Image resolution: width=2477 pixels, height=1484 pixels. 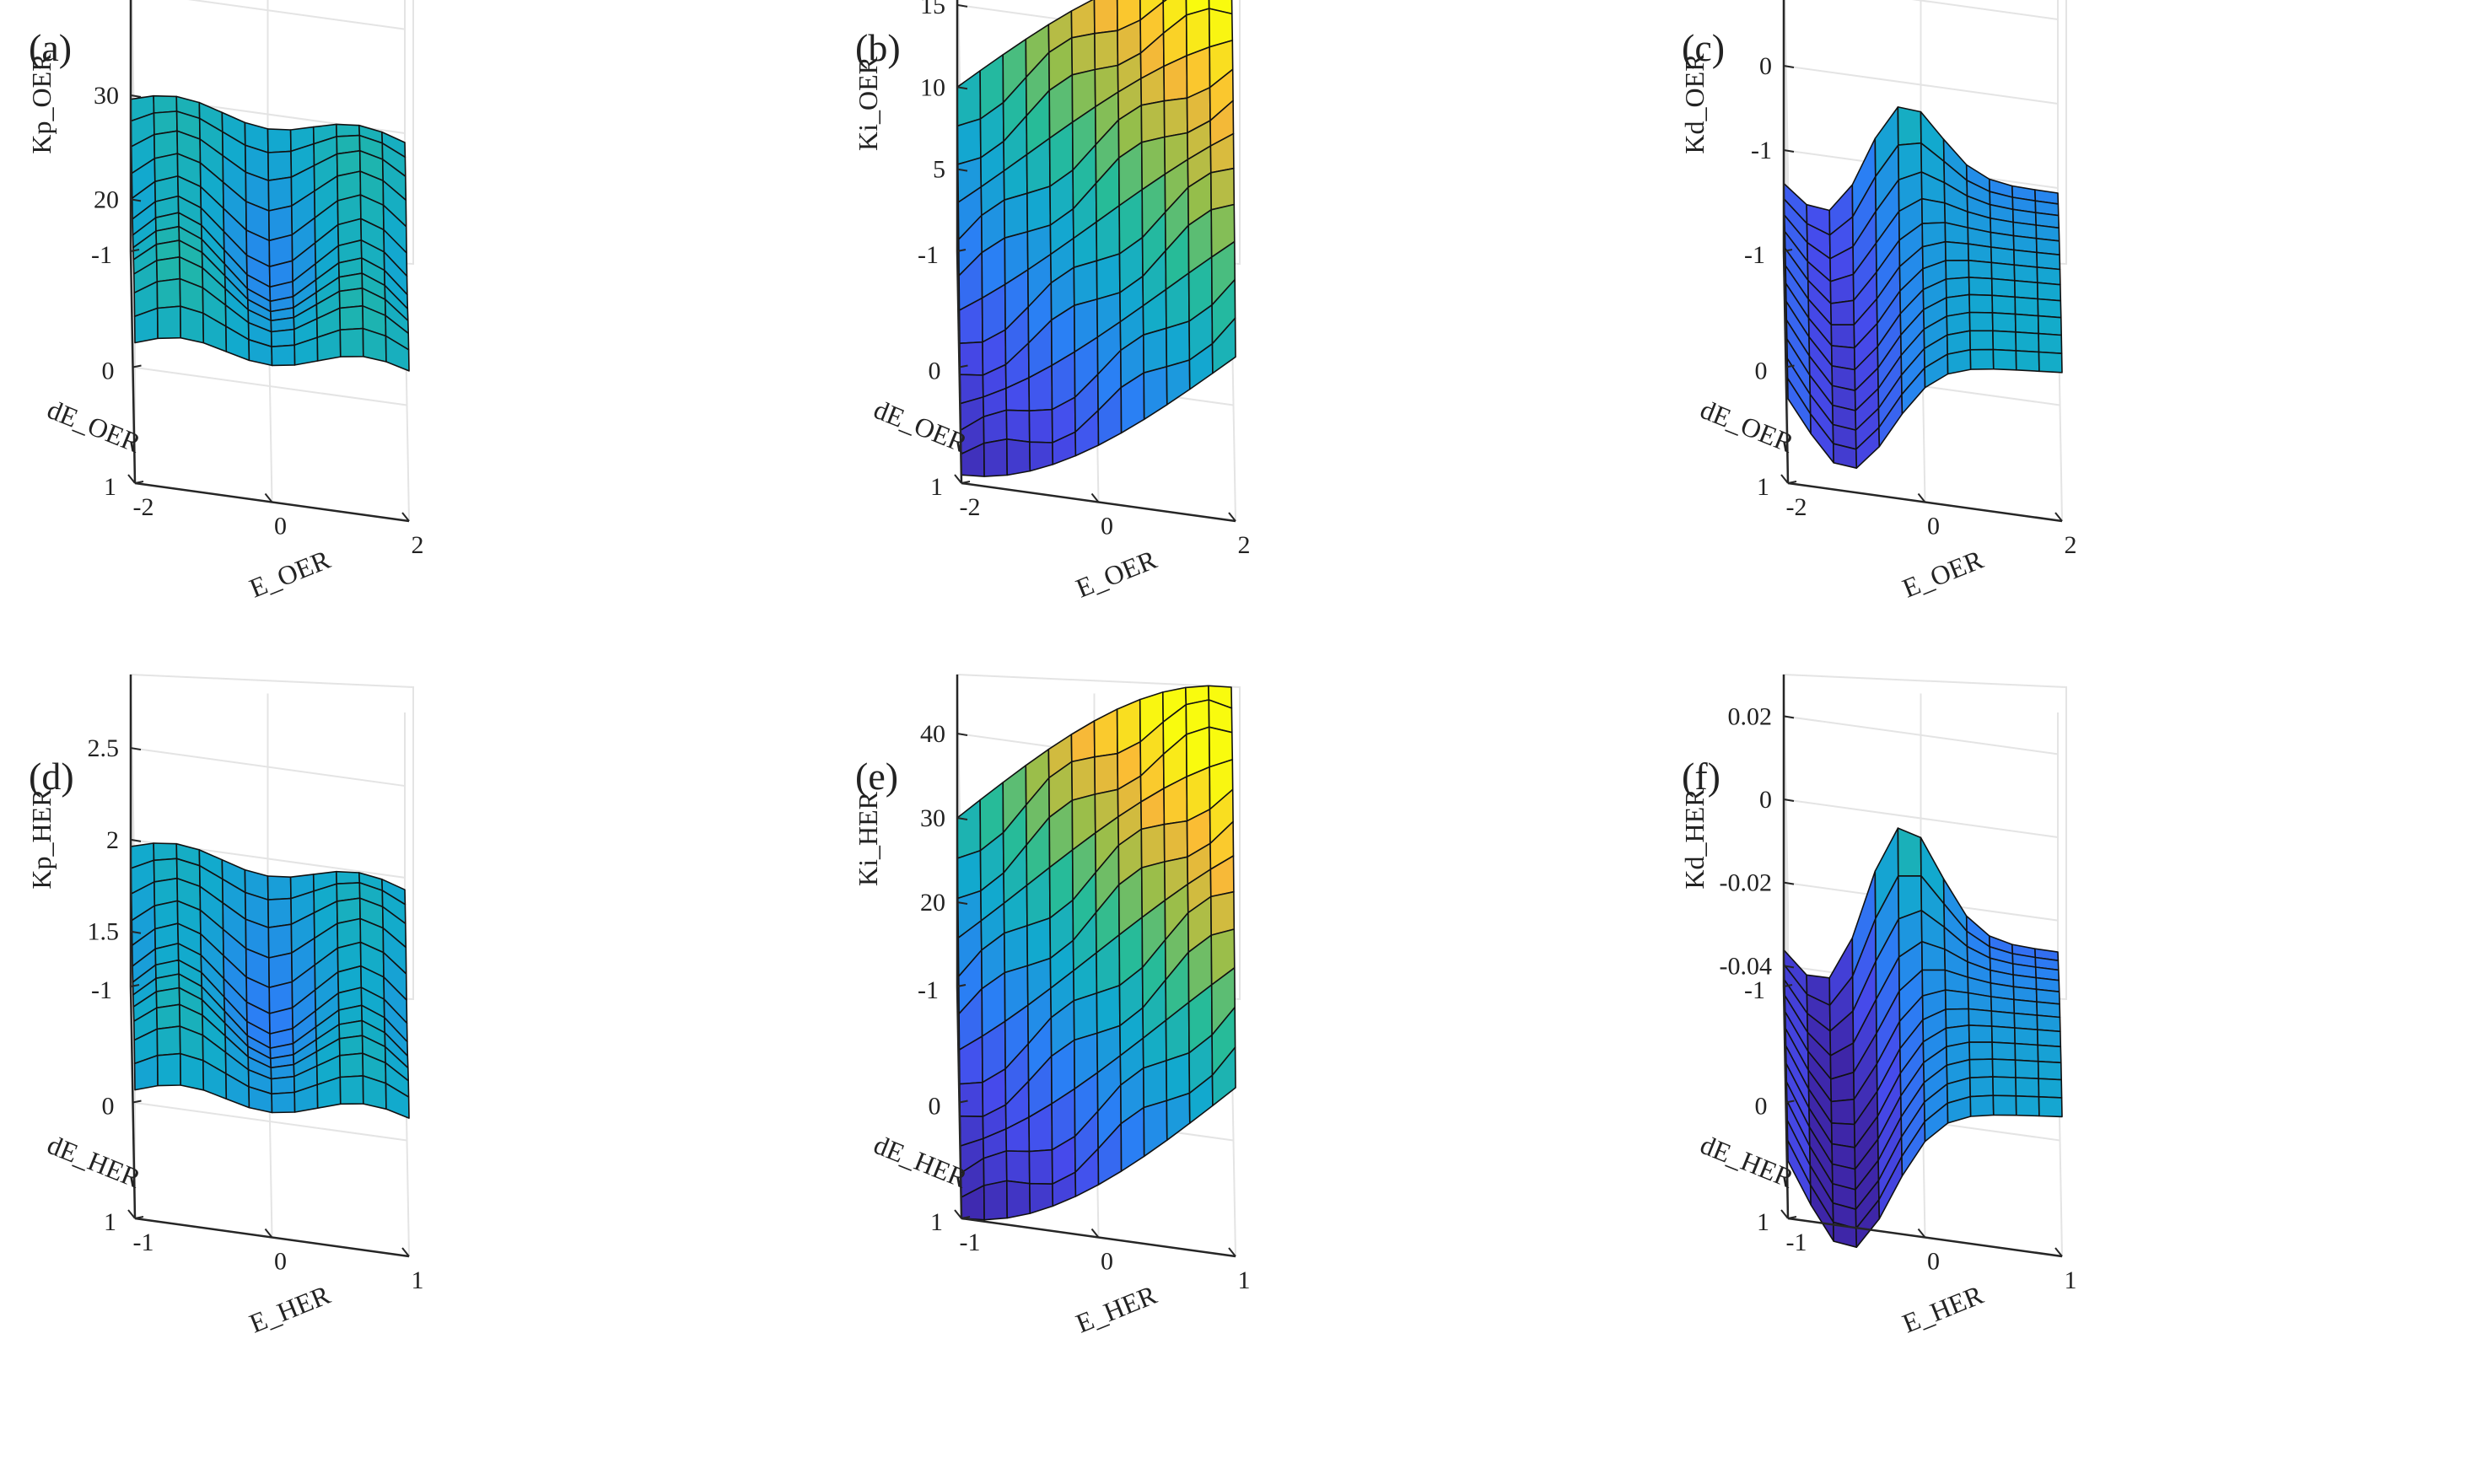 What do you see at coordinates (868, 838) in the screenshot?
I see `z-axis-label: Ki_HER` at bounding box center [868, 838].